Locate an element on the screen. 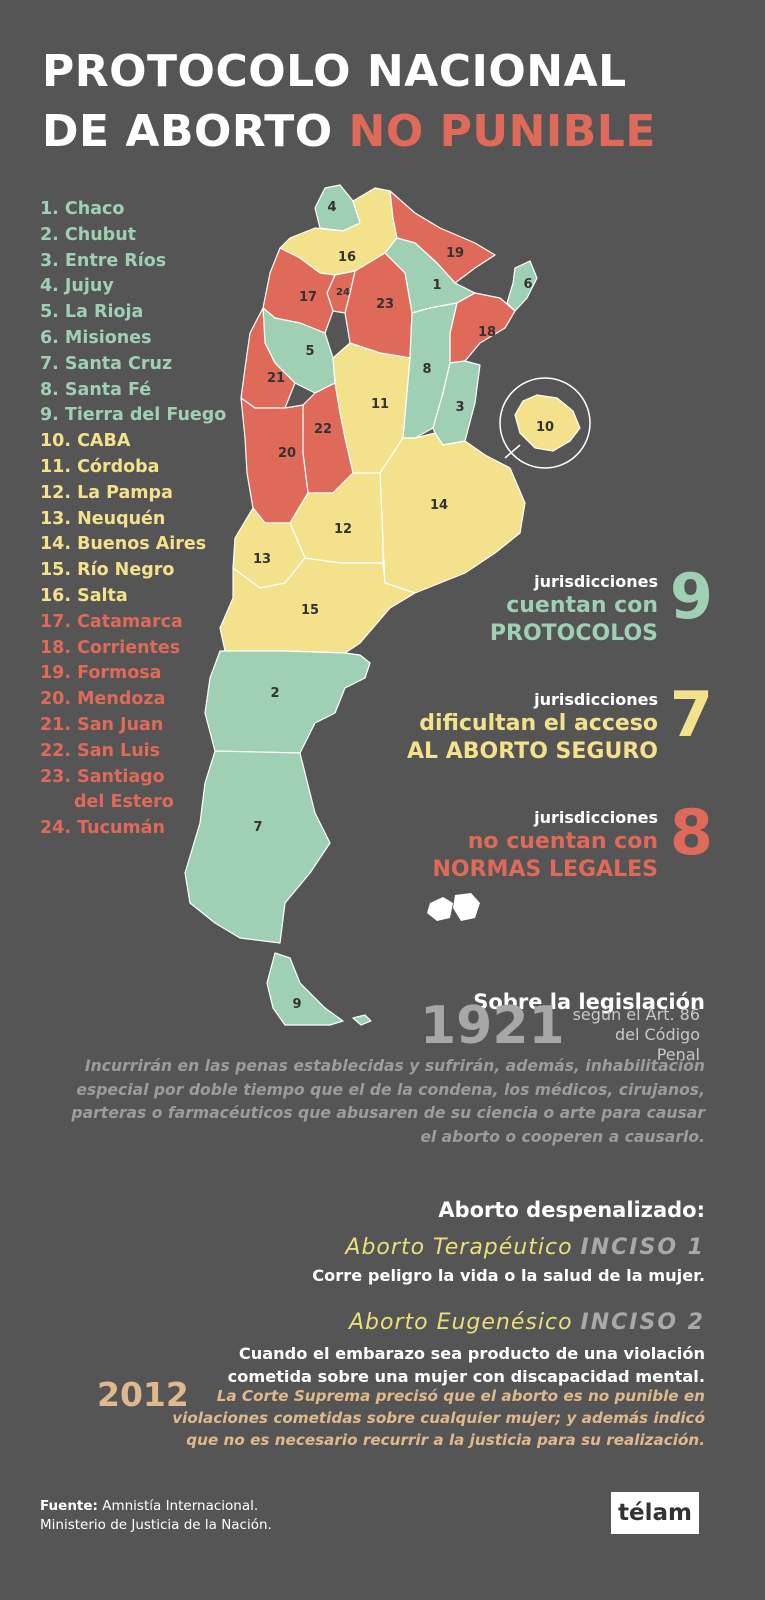 The height and width of the screenshot is (1600, 765). legend-item: 24. Tucumán is located at coordinates (133, 829).